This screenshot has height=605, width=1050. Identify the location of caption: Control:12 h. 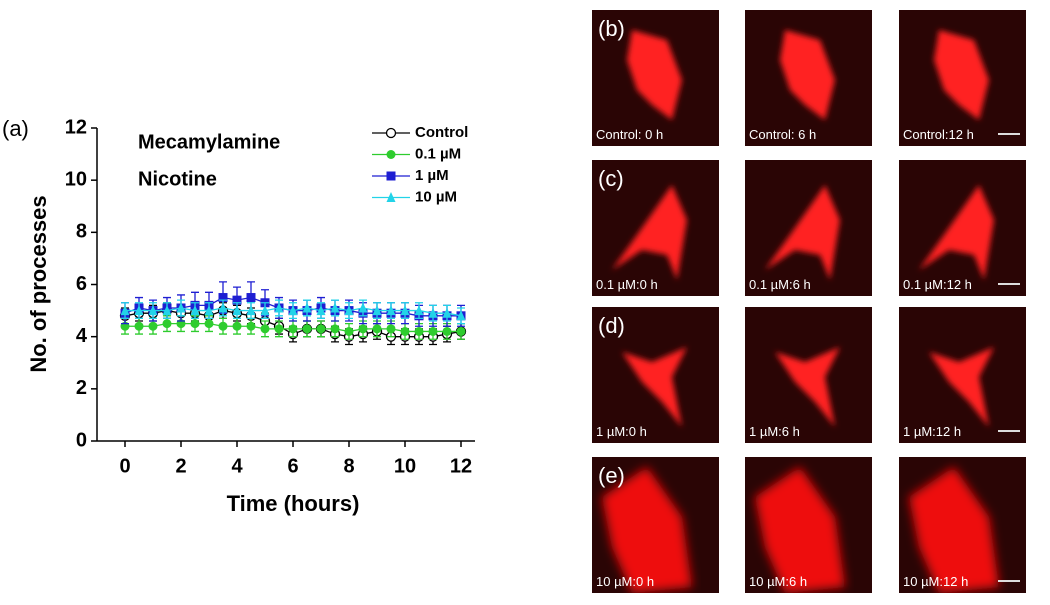
(938, 134).